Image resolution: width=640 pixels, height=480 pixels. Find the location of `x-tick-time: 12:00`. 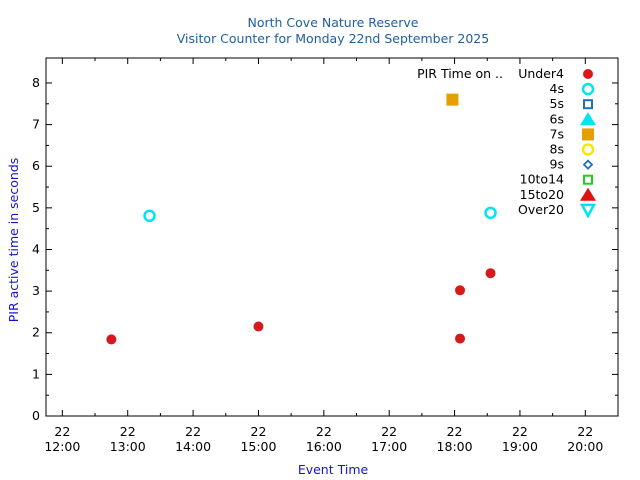

x-tick-time: 12:00 is located at coordinates (62, 446).